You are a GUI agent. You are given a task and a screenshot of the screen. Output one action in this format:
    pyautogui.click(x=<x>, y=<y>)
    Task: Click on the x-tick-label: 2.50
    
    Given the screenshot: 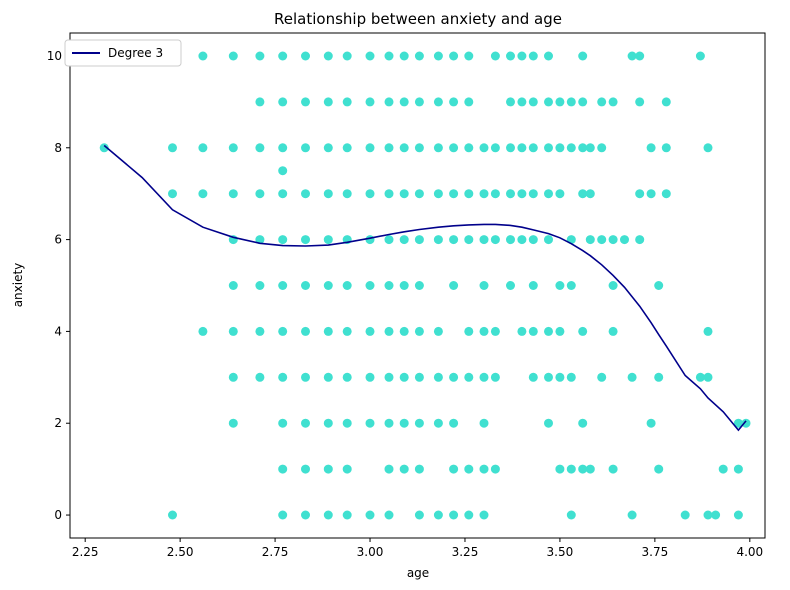 What is the action you would take?
    pyautogui.click(x=180, y=552)
    